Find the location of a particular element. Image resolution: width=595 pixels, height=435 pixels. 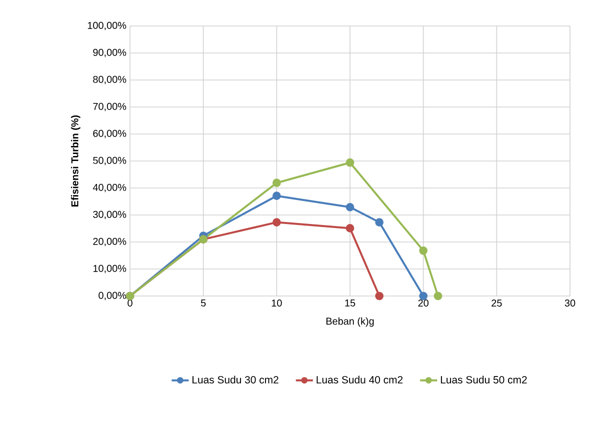

x-tick-label: 15 is located at coordinates (350, 303).